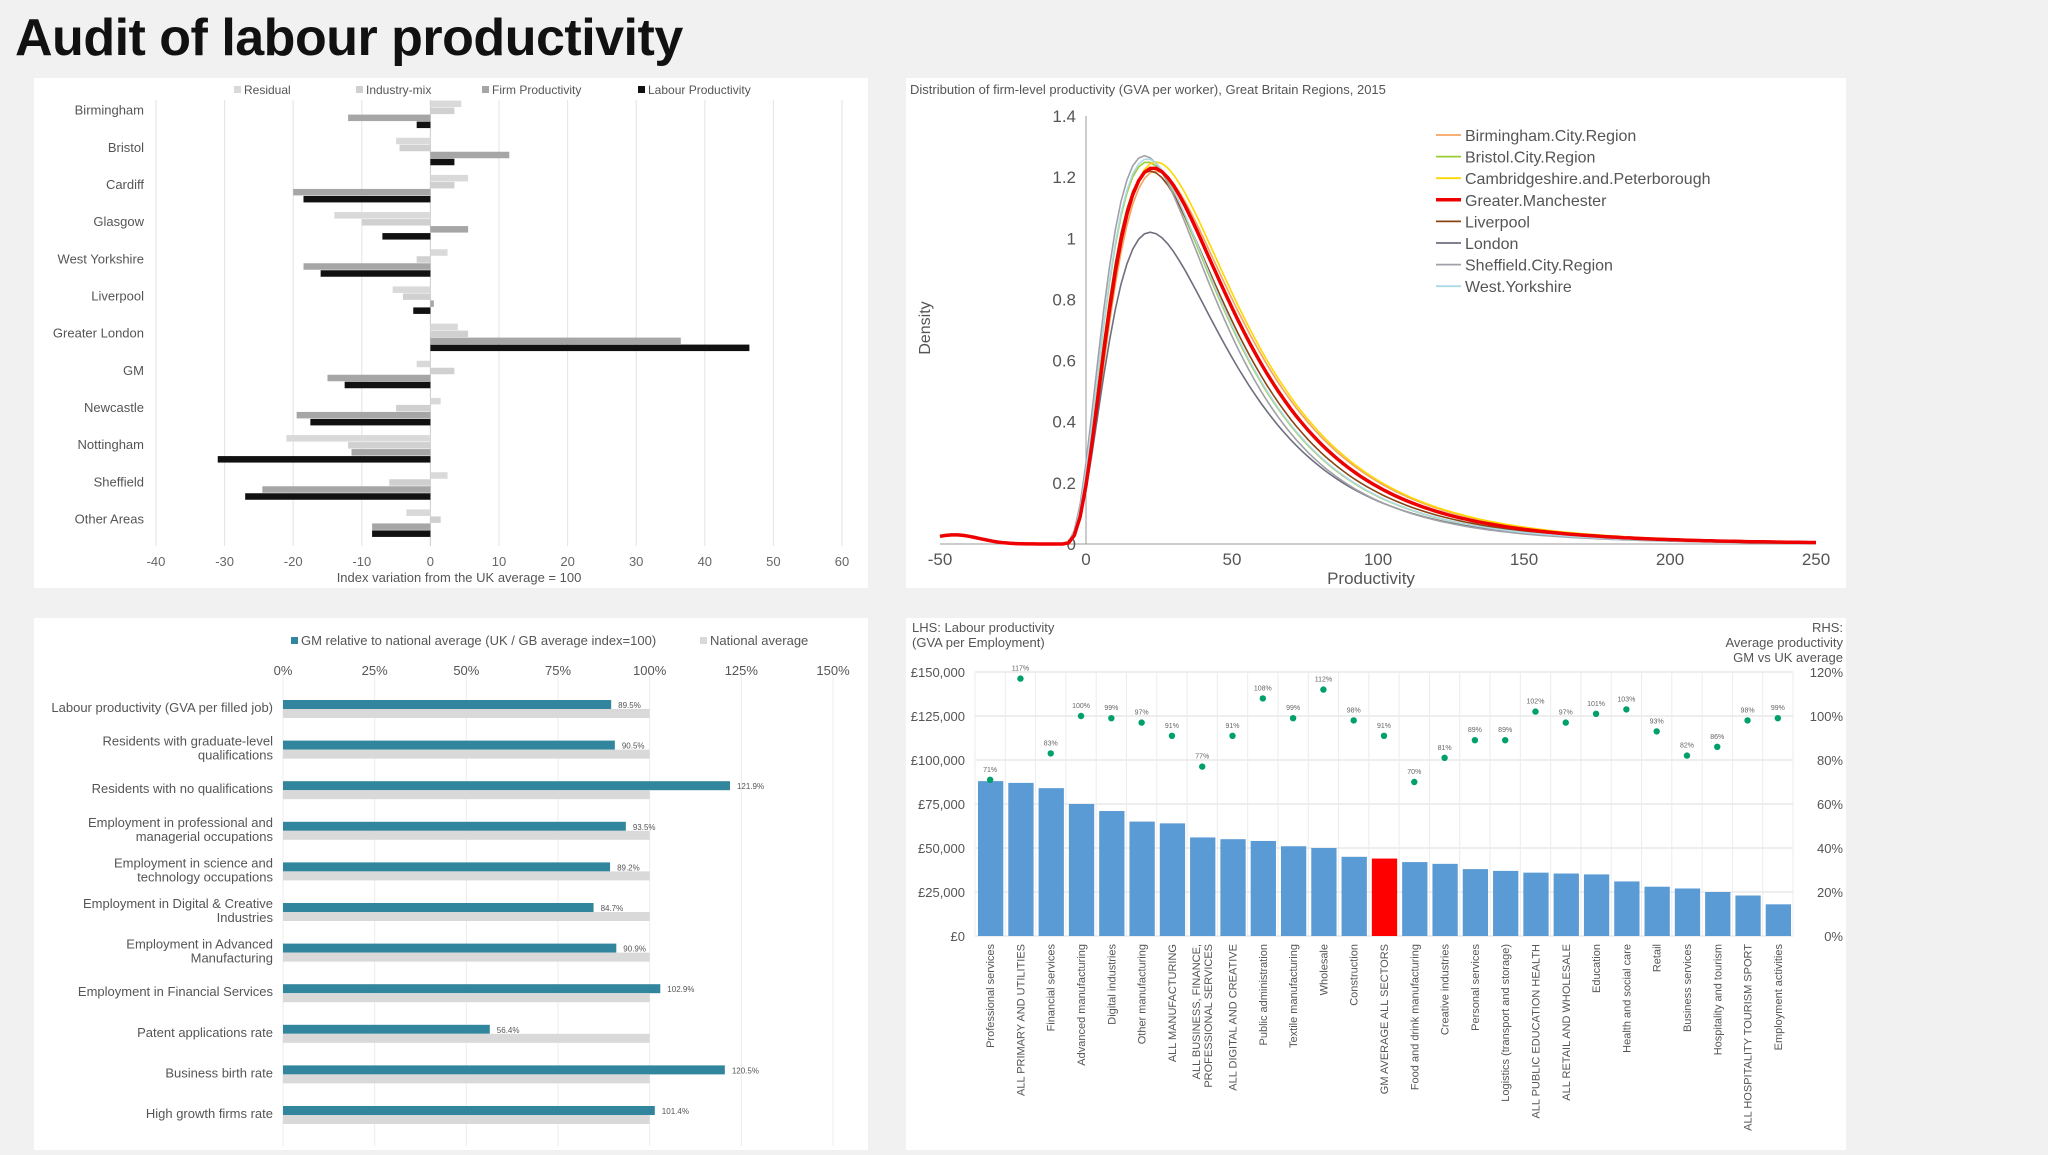  I want to click on category-label: Cardiff, so click(125, 184).